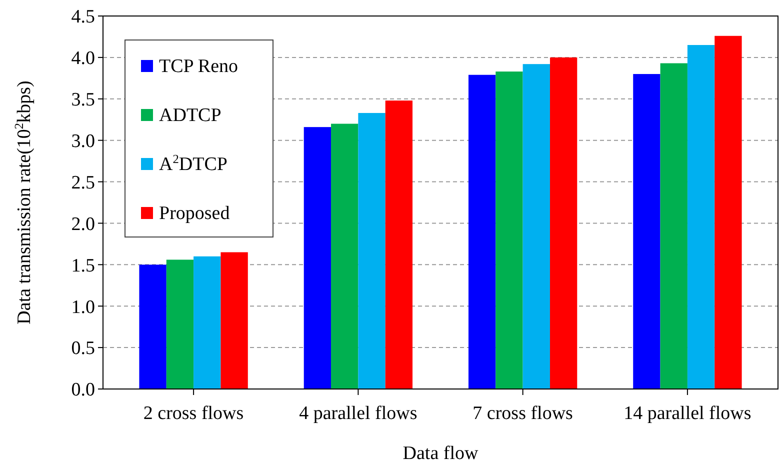 The width and height of the screenshot is (780, 465). What do you see at coordinates (83, 307) in the screenshot?
I see `y-tick-label: 1.0` at bounding box center [83, 307].